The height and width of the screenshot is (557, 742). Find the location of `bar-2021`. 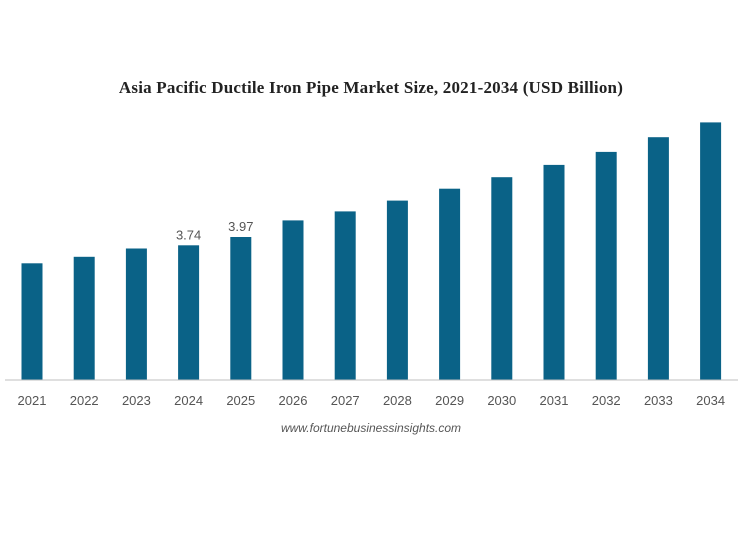

bar-2021 is located at coordinates (32, 321).